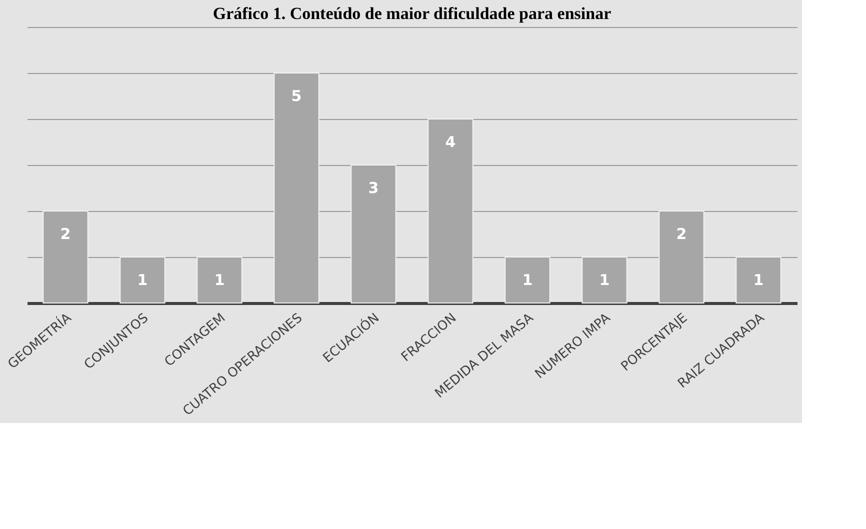 The image size is (866, 529). What do you see at coordinates (296, 96) in the screenshot?
I see `data-label: 5` at bounding box center [296, 96].